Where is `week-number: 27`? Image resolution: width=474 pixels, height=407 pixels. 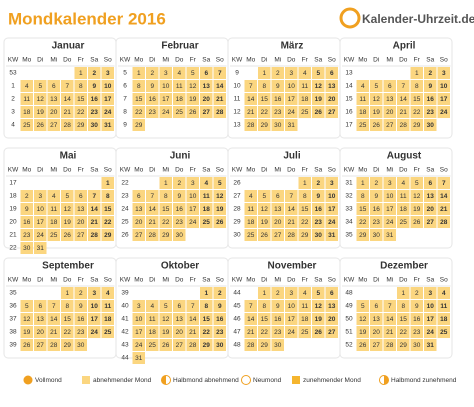 week-number: 27 is located at coordinates (237, 196).